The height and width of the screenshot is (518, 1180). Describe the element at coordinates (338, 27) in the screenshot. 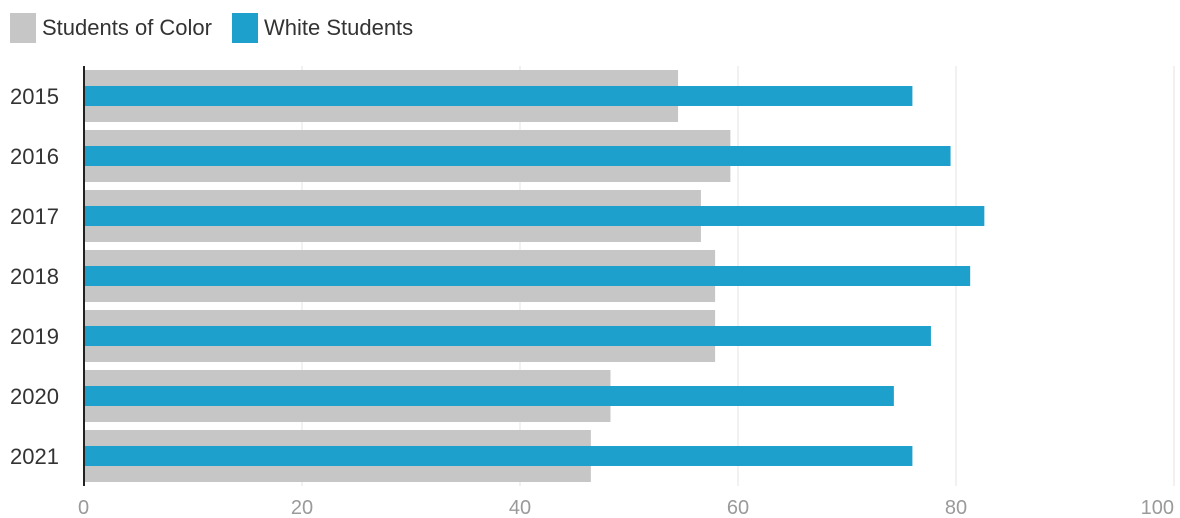

I see `legend-label-white-students: White Students` at that location.